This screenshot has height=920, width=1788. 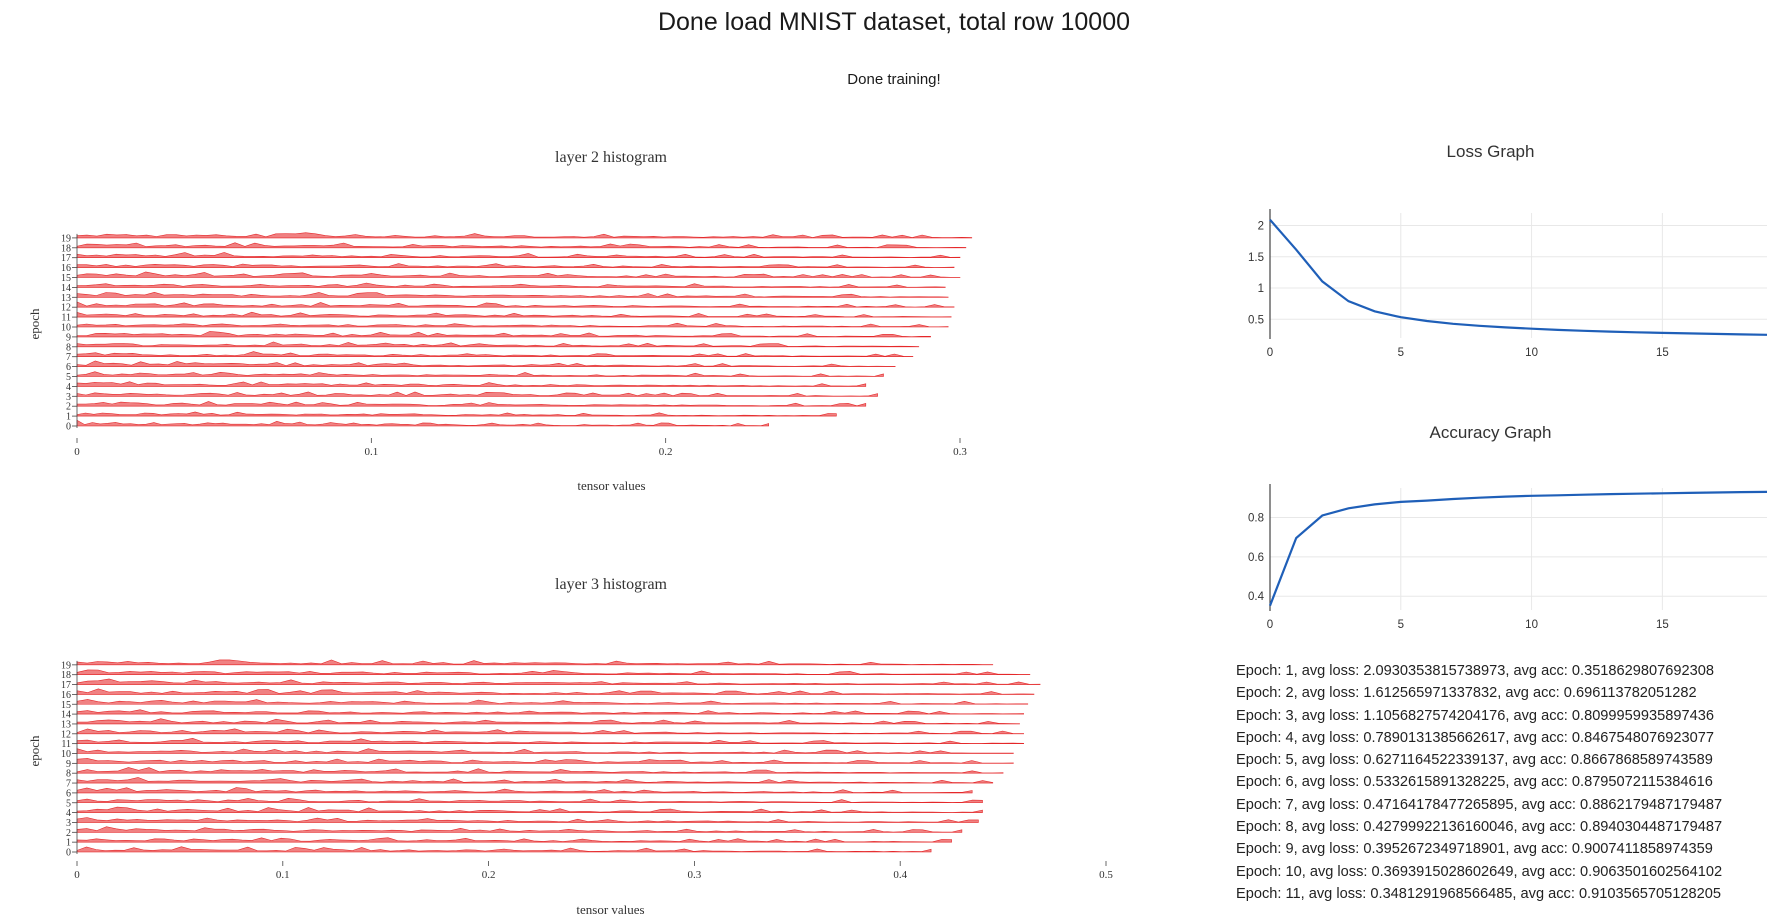 What do you see at coordinates (66, 328) in the screenshot?
I see `y-tick-label: 10` at bounding box center [66, 328].